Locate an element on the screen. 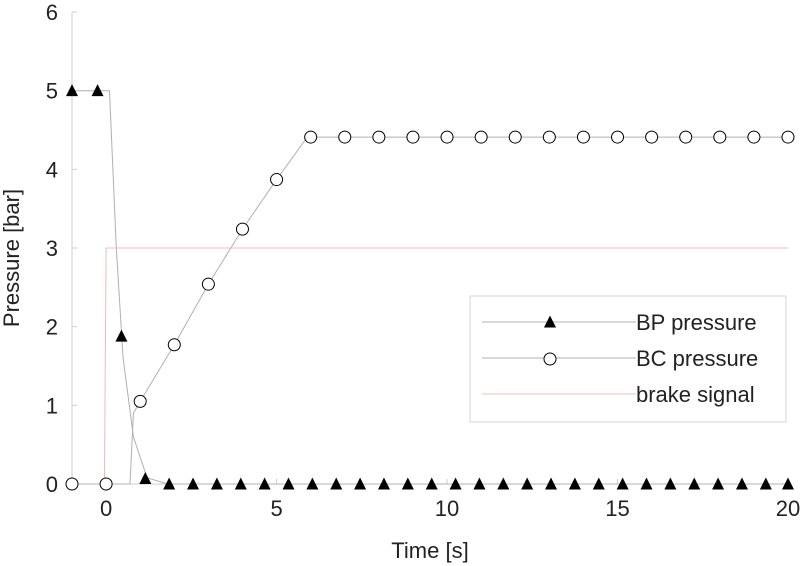 The height and width of the screenshot is (566, 800). legend-box is located at coordinates (628, 359).